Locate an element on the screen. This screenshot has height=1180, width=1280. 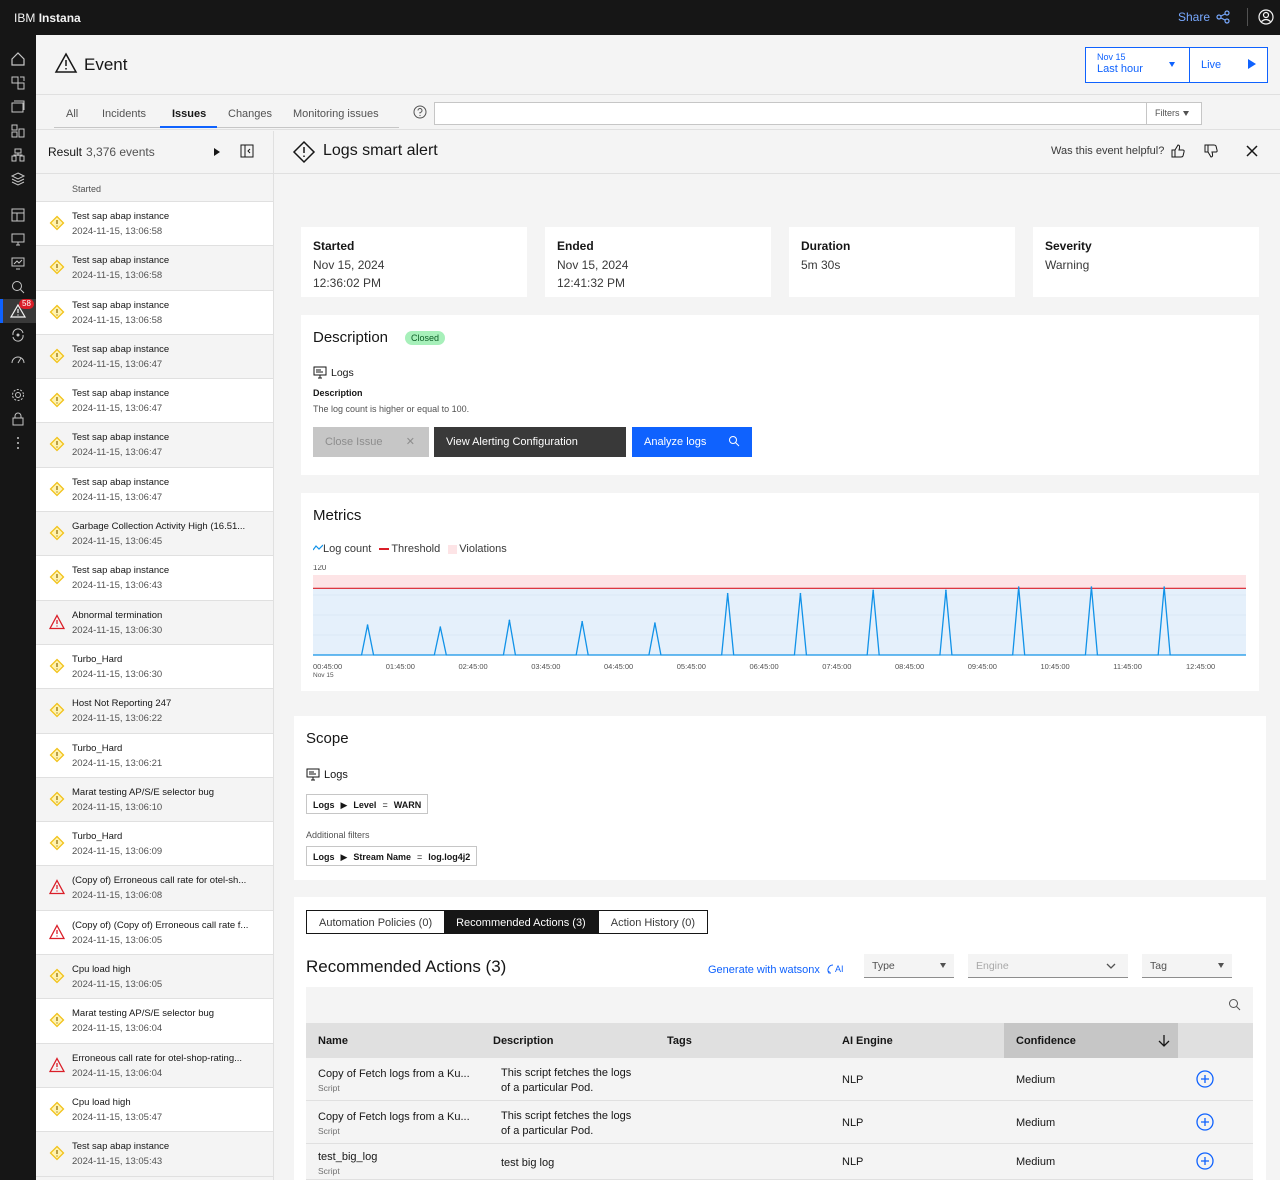
view-alerting-config-button: View Alerting Configuration is located at coordinates (530, 442).